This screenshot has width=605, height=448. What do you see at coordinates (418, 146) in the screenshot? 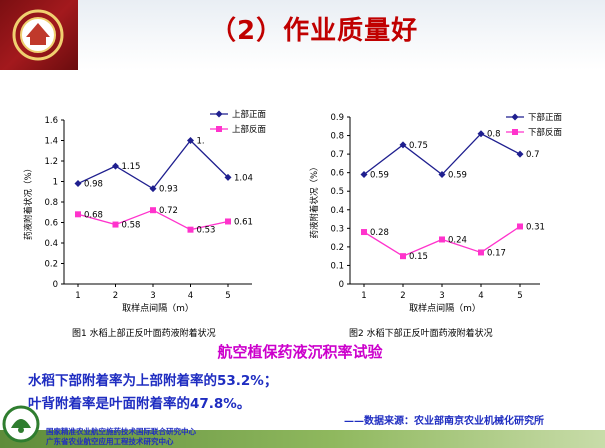
I see `data-label: 0.75` at bounding box center [418, 146].